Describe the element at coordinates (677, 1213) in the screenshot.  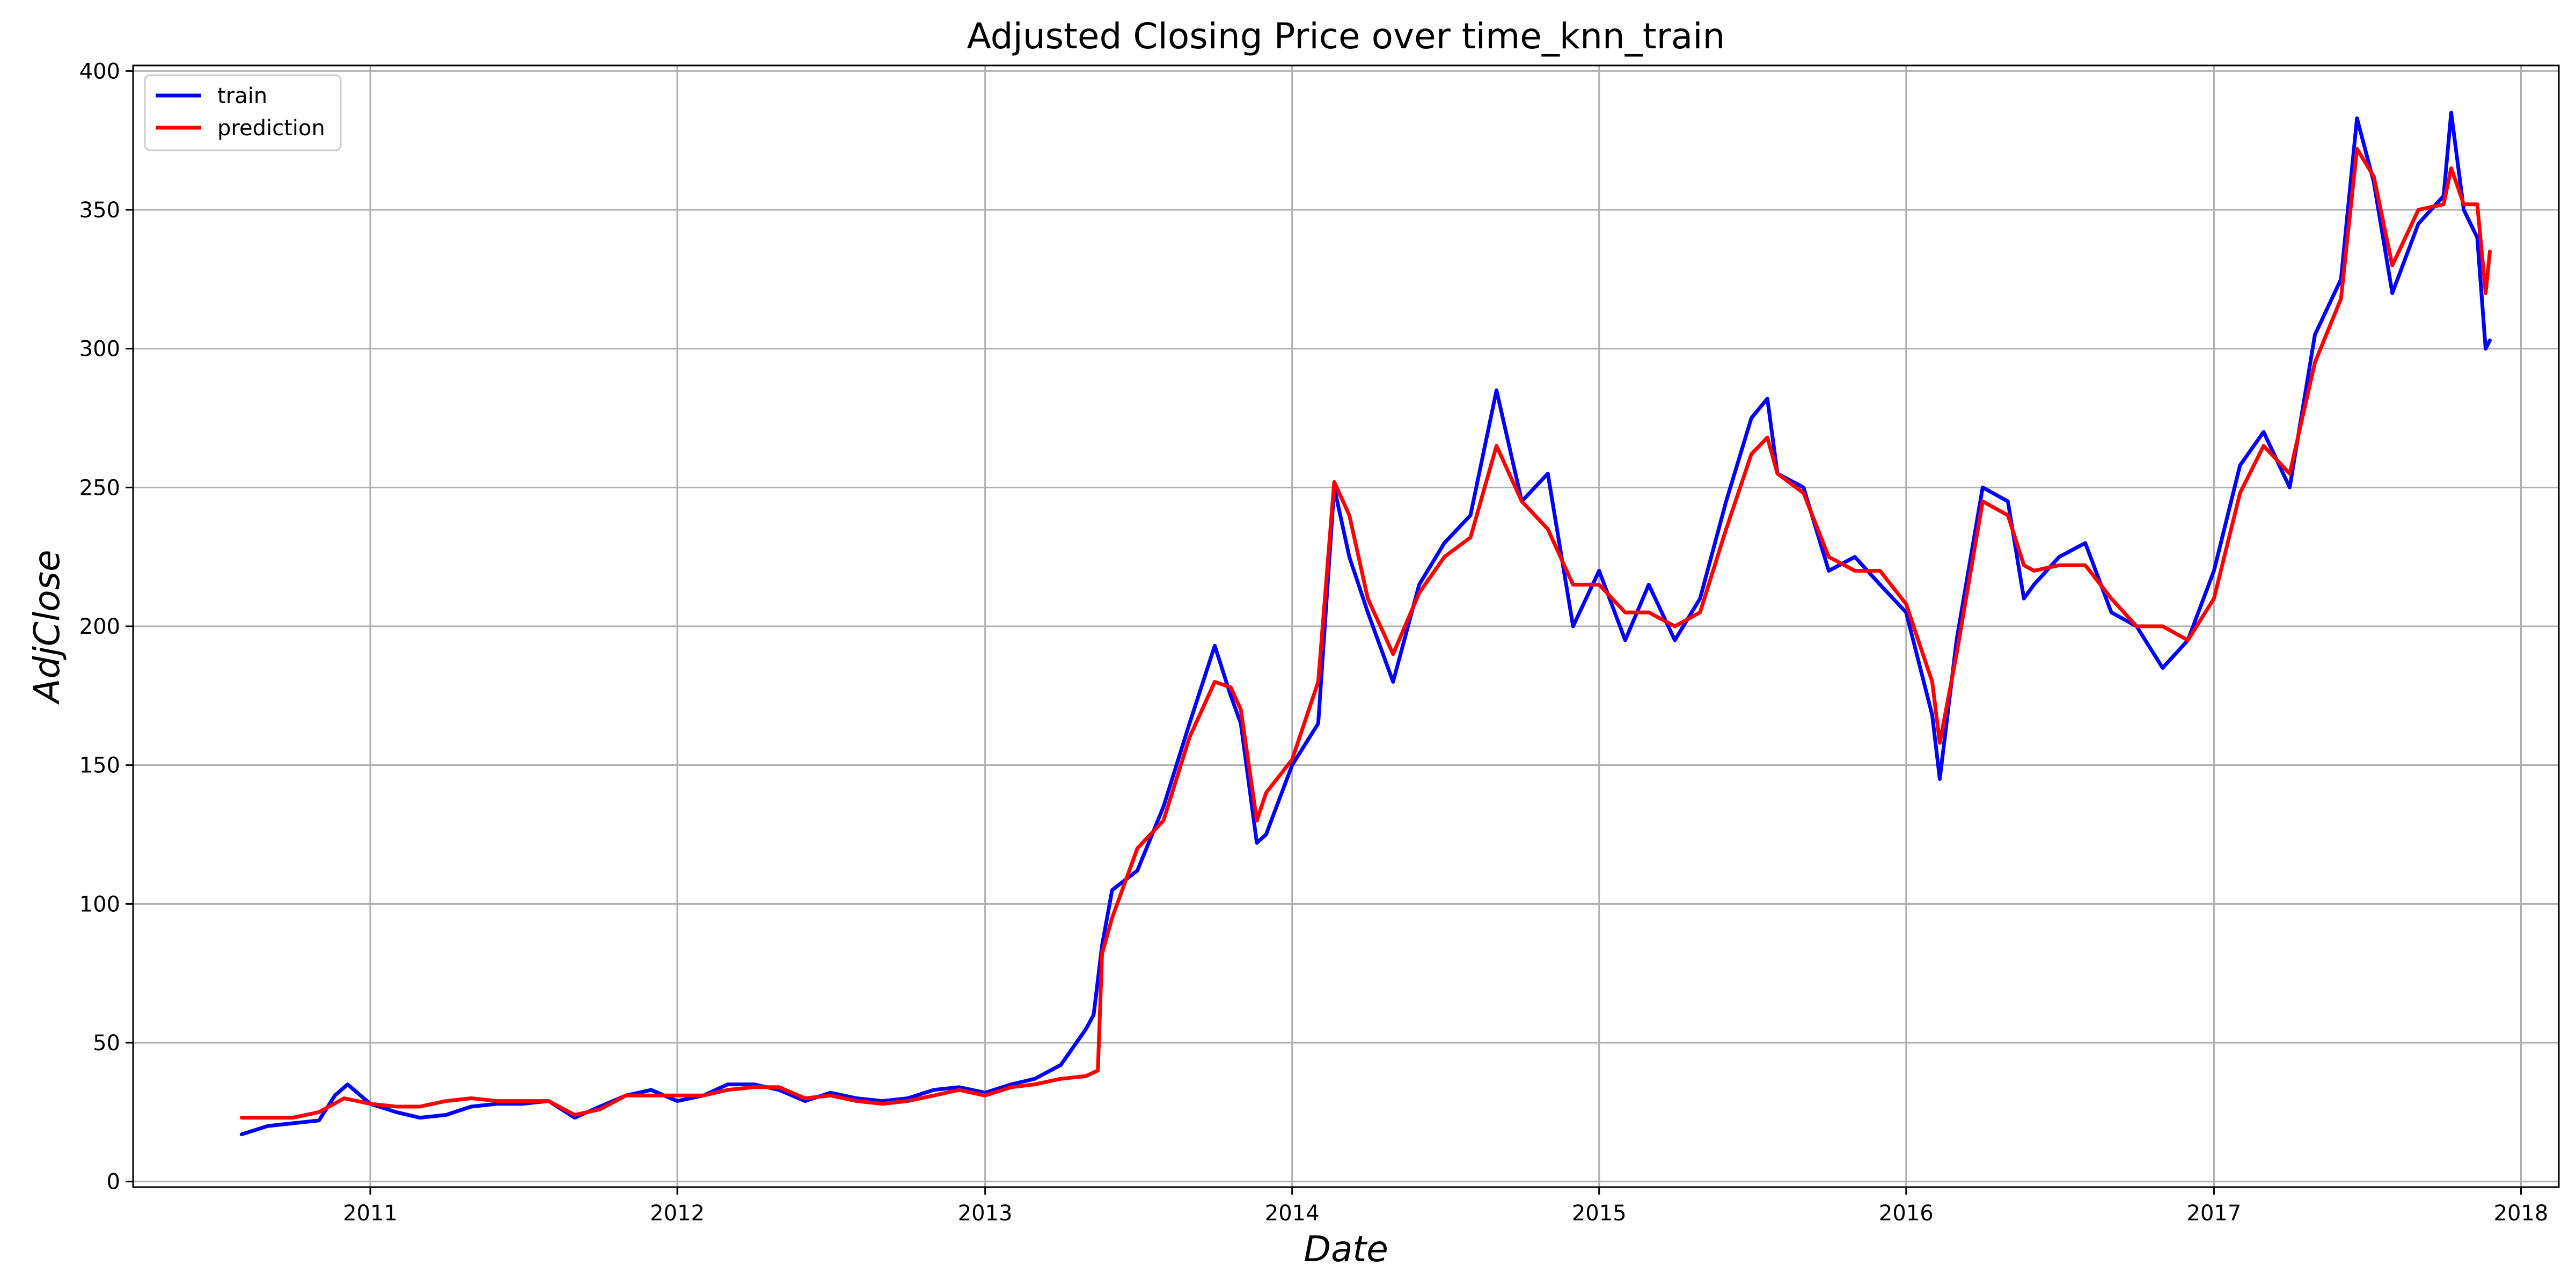
I see `x-tick-label: 2012` at that location.